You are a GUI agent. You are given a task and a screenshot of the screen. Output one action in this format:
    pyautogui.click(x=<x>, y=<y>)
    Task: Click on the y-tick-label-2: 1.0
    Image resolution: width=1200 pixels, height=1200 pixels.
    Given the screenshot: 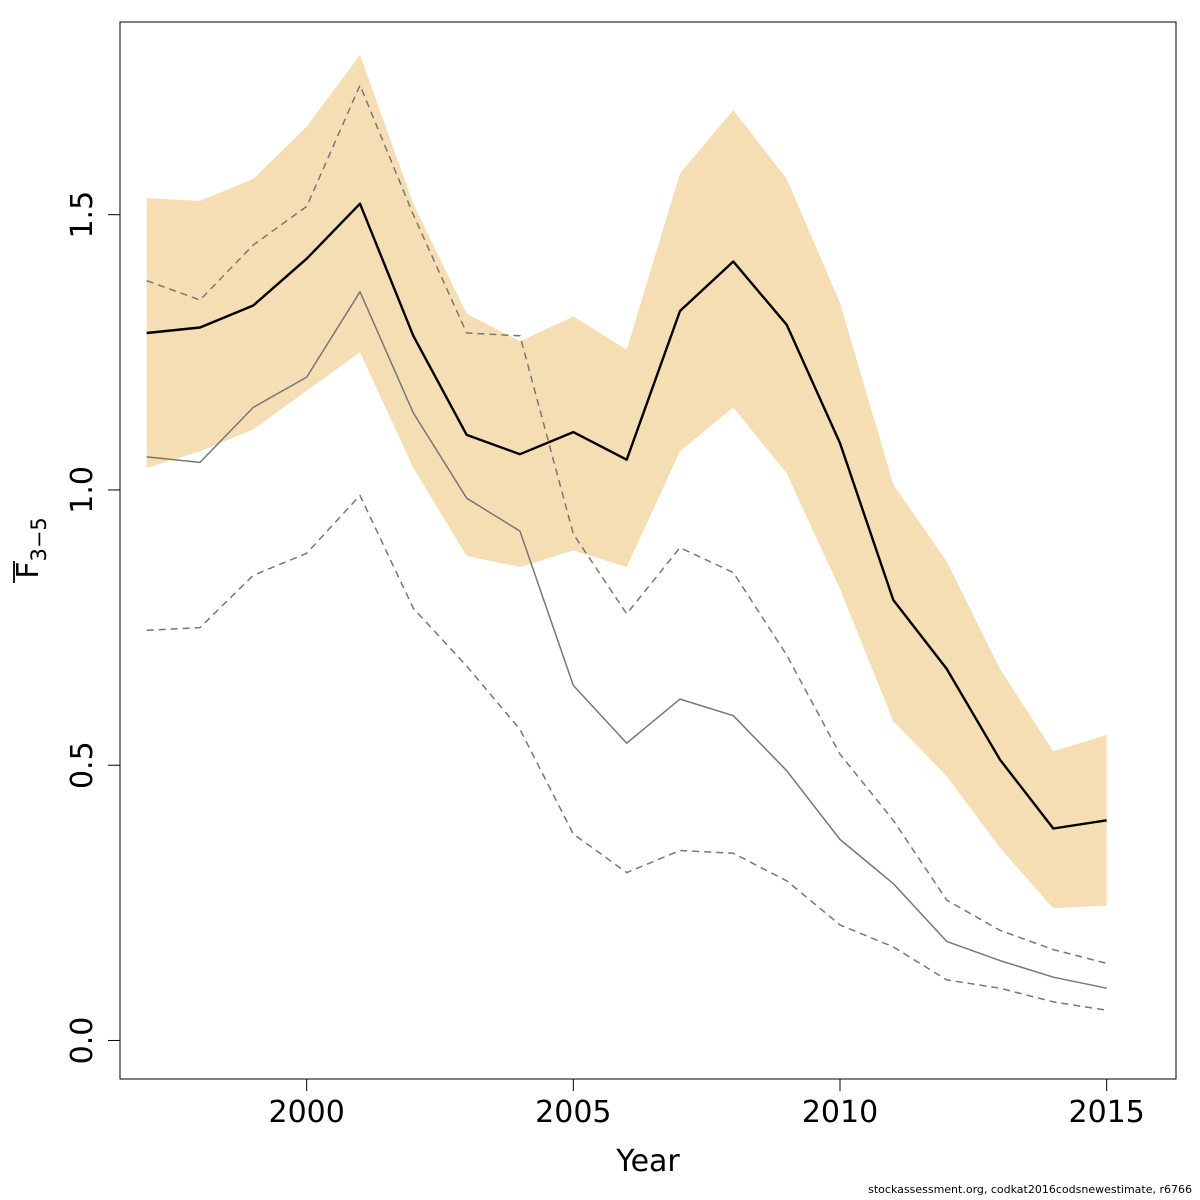 What is the action you would take?
    pyautogui.click(x=82, y=490)
    